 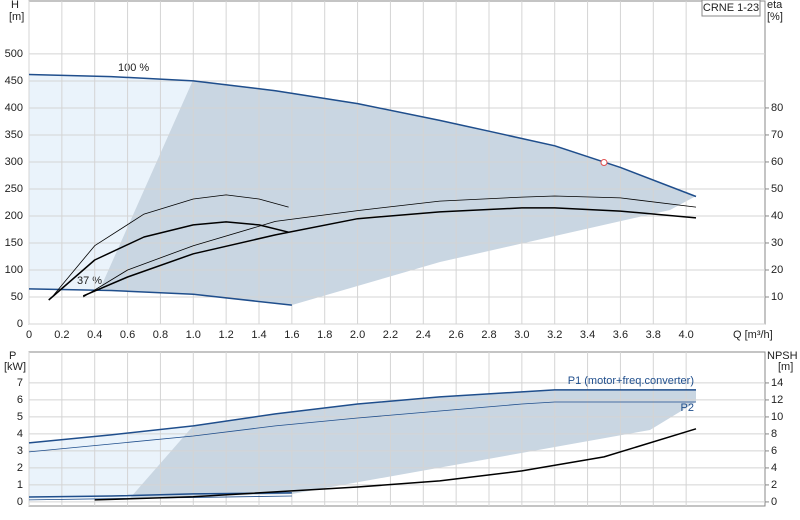 What do you see at coordinates (685, 335) in the screenshot?
I see `x-tick-label: 4.0` at bounding box center [685, 335].